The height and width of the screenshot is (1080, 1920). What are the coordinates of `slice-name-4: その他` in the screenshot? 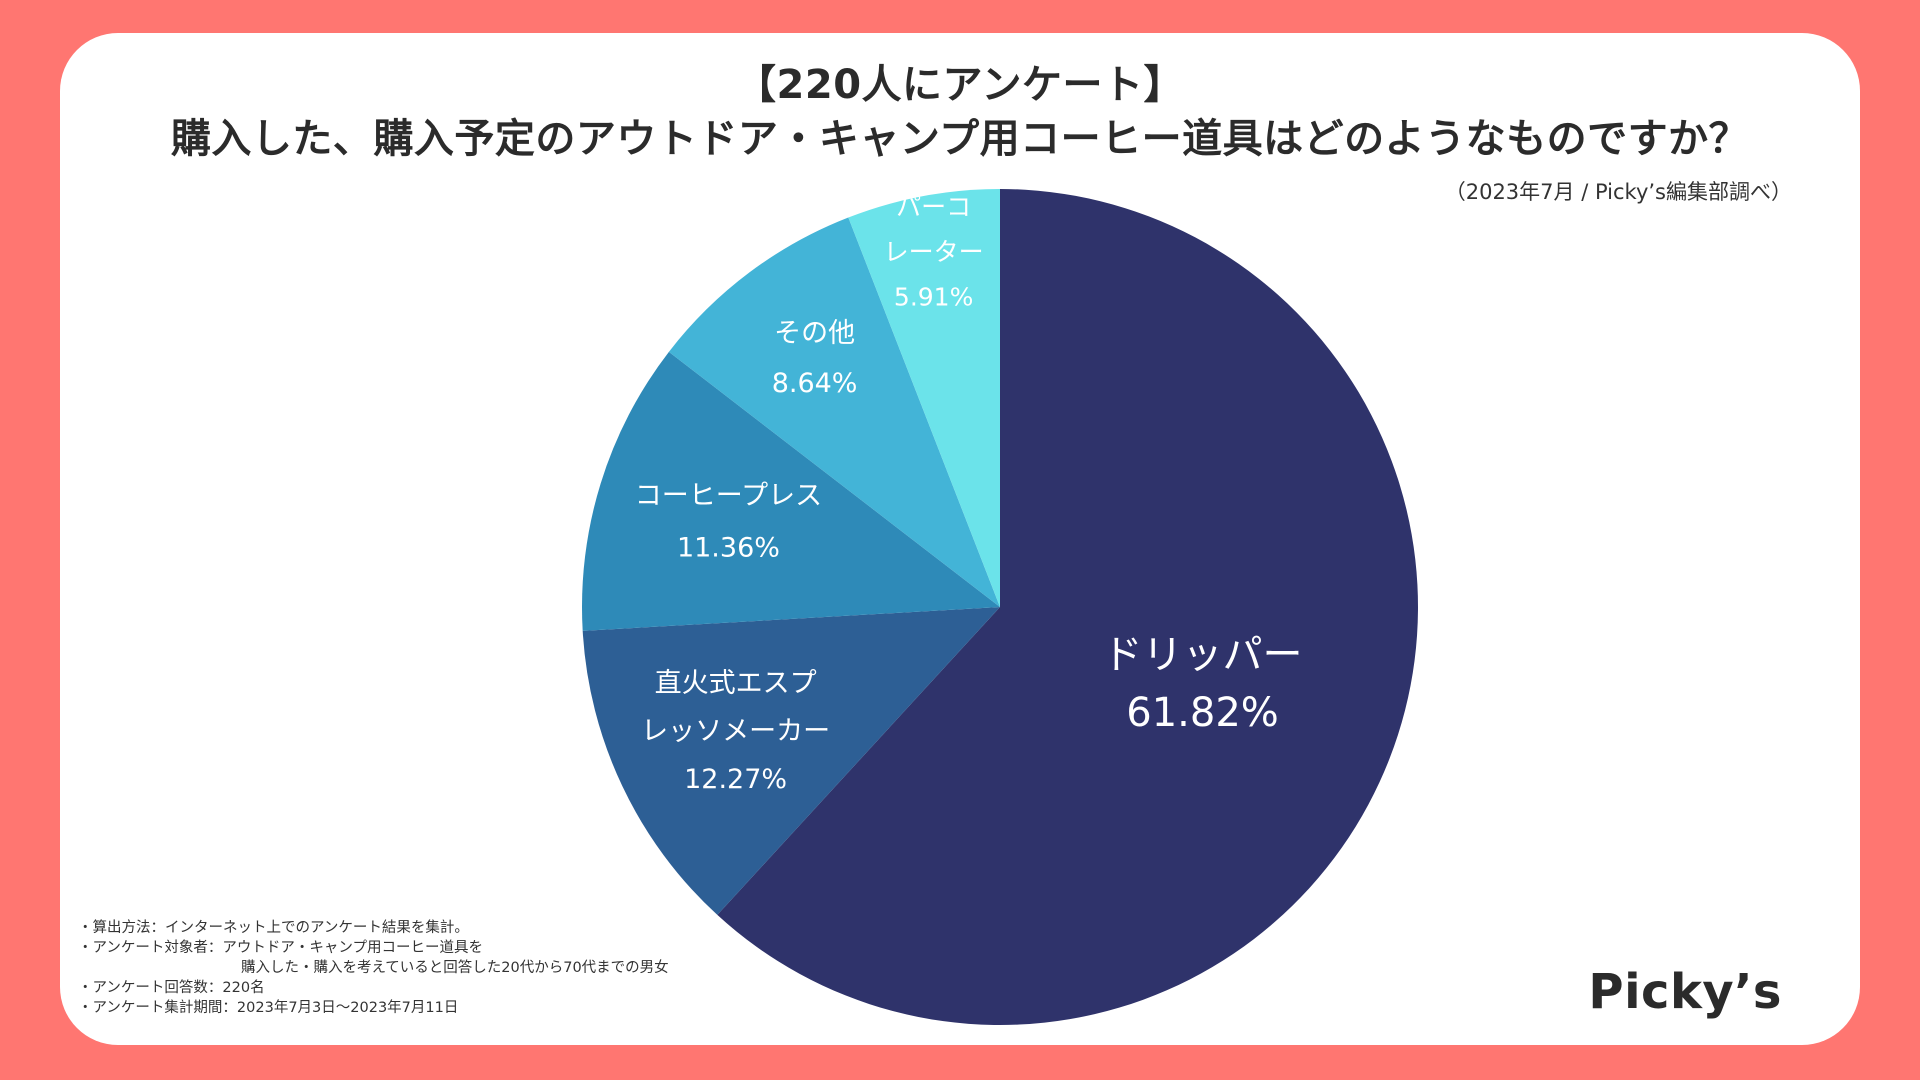 It's located at (814, 333).